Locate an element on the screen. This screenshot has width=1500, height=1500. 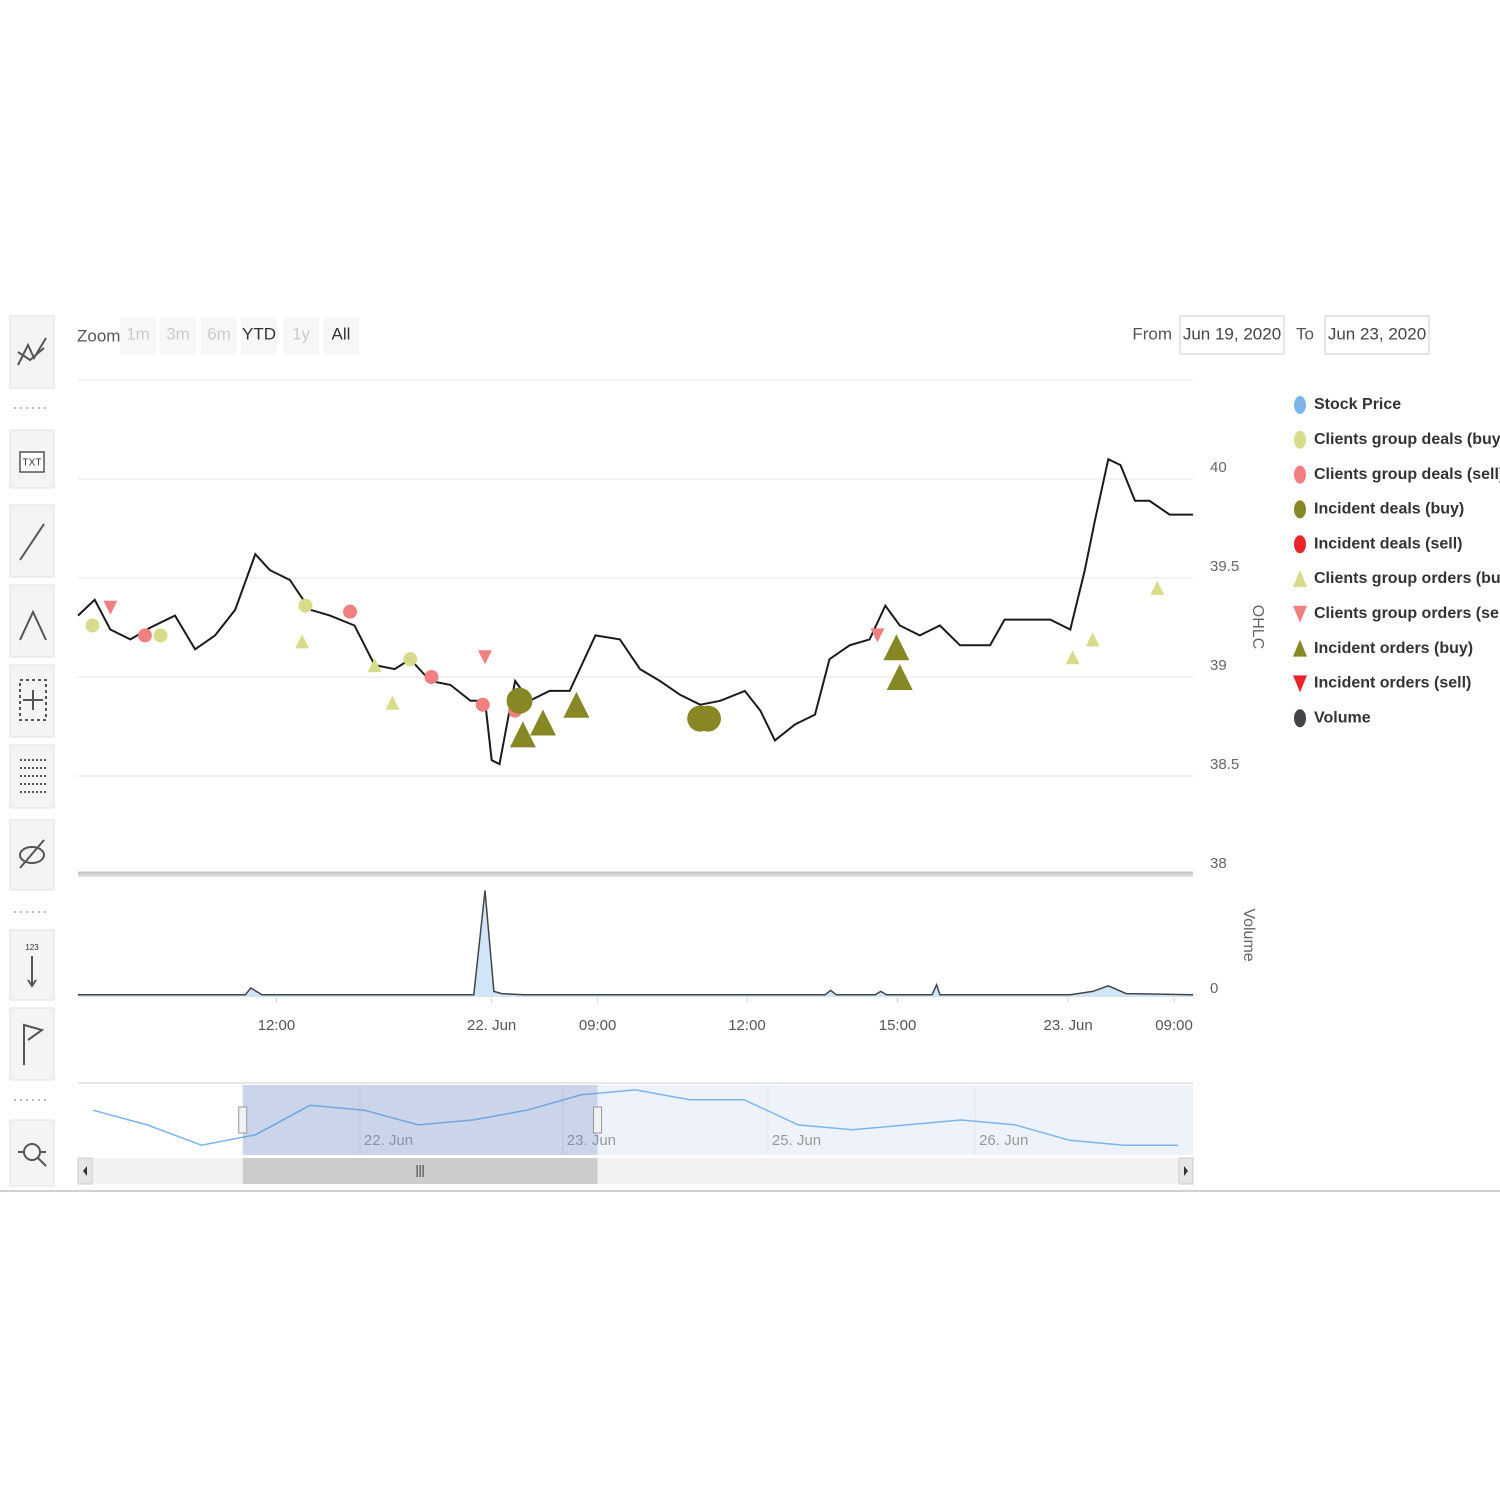
to-label: To is located at coordinates (1305, 333).